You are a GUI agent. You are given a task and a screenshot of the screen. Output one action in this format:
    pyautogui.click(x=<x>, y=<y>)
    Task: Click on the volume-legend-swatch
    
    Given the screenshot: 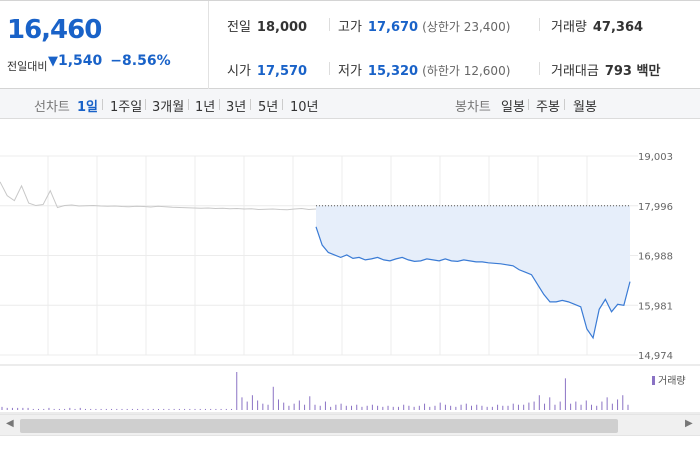 What is the action you would take?
    pyautogui.click(x=653, y=380)
    